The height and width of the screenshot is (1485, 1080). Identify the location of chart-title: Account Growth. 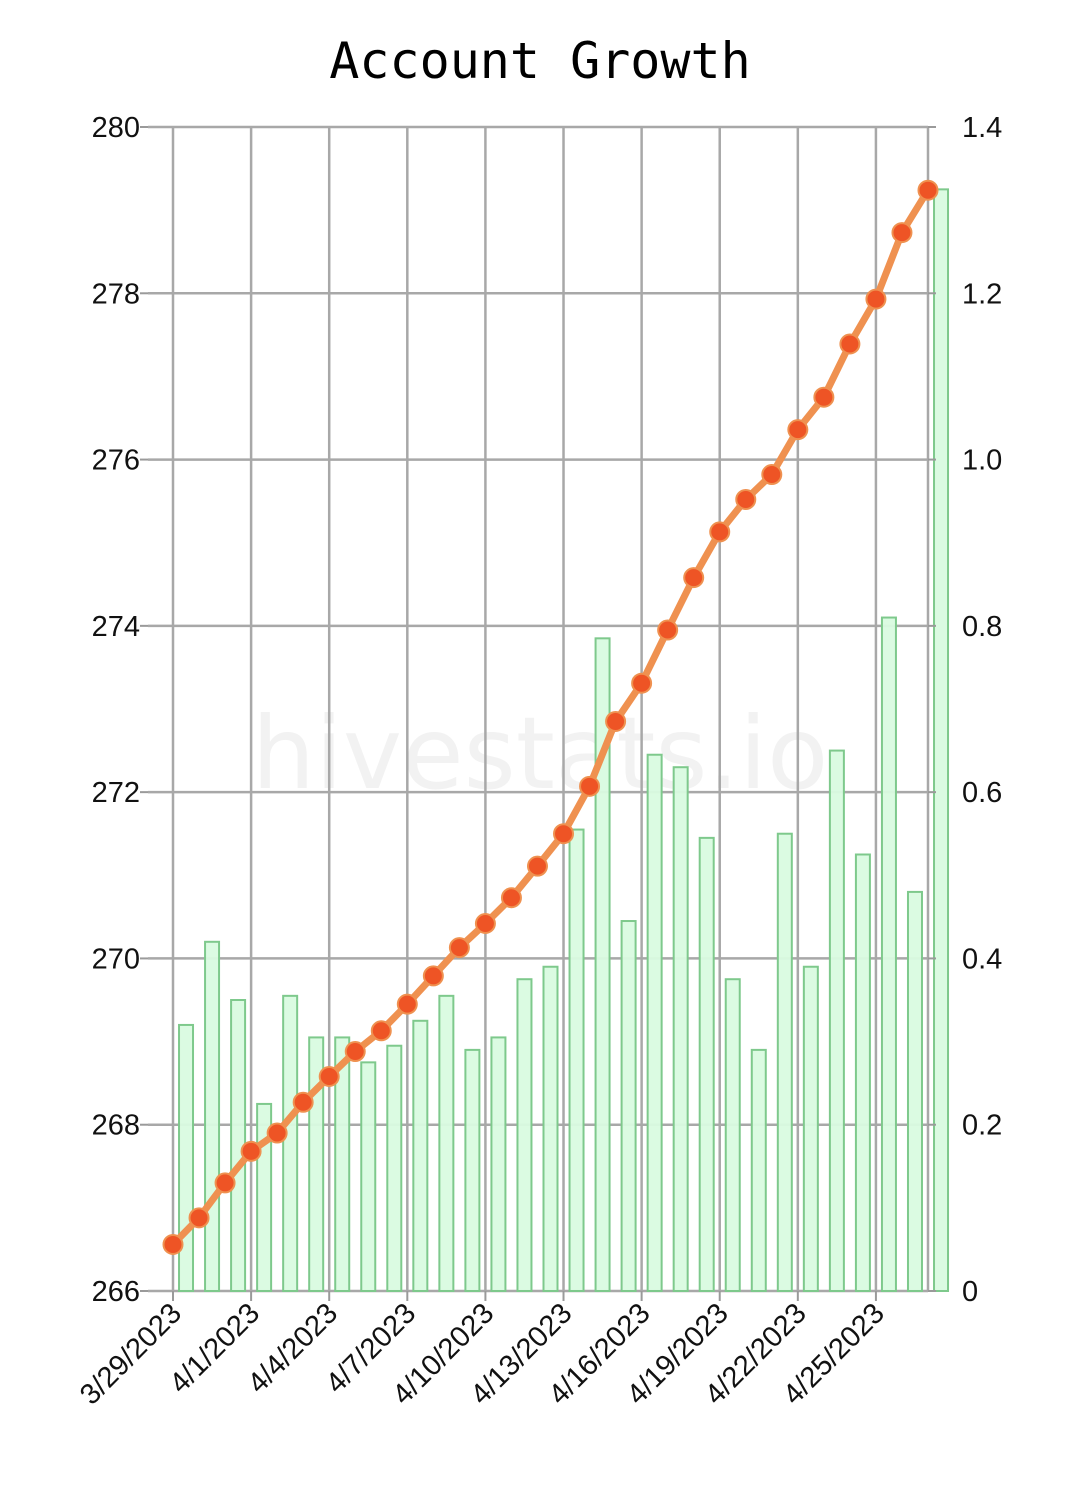
(539, 61).